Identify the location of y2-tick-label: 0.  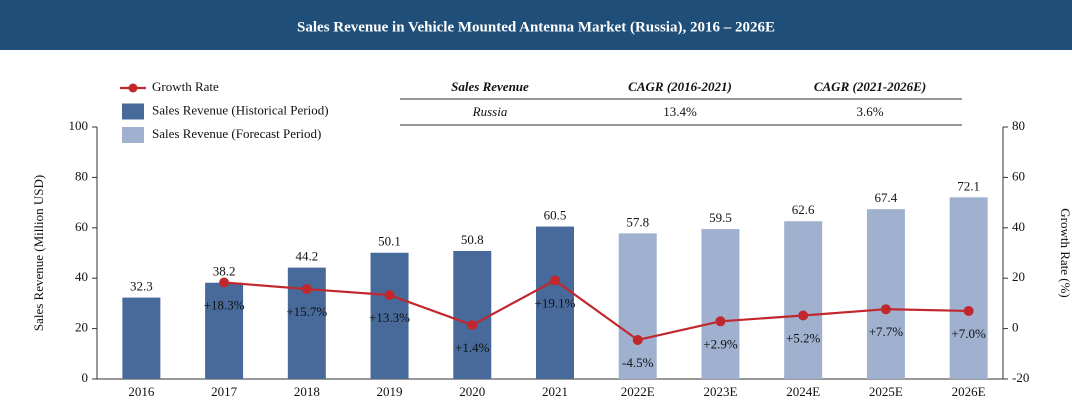
(1015, 327).